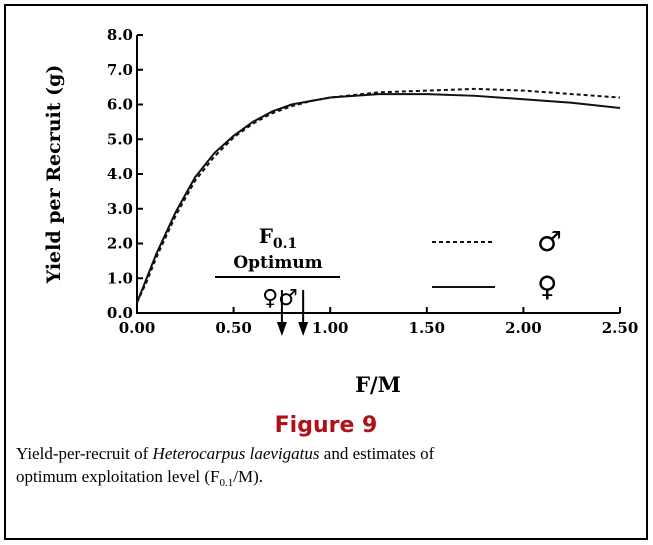 This screenshot has width=653, height=545. I want to click on x-tick-label: 2.00, so click(523, 328).